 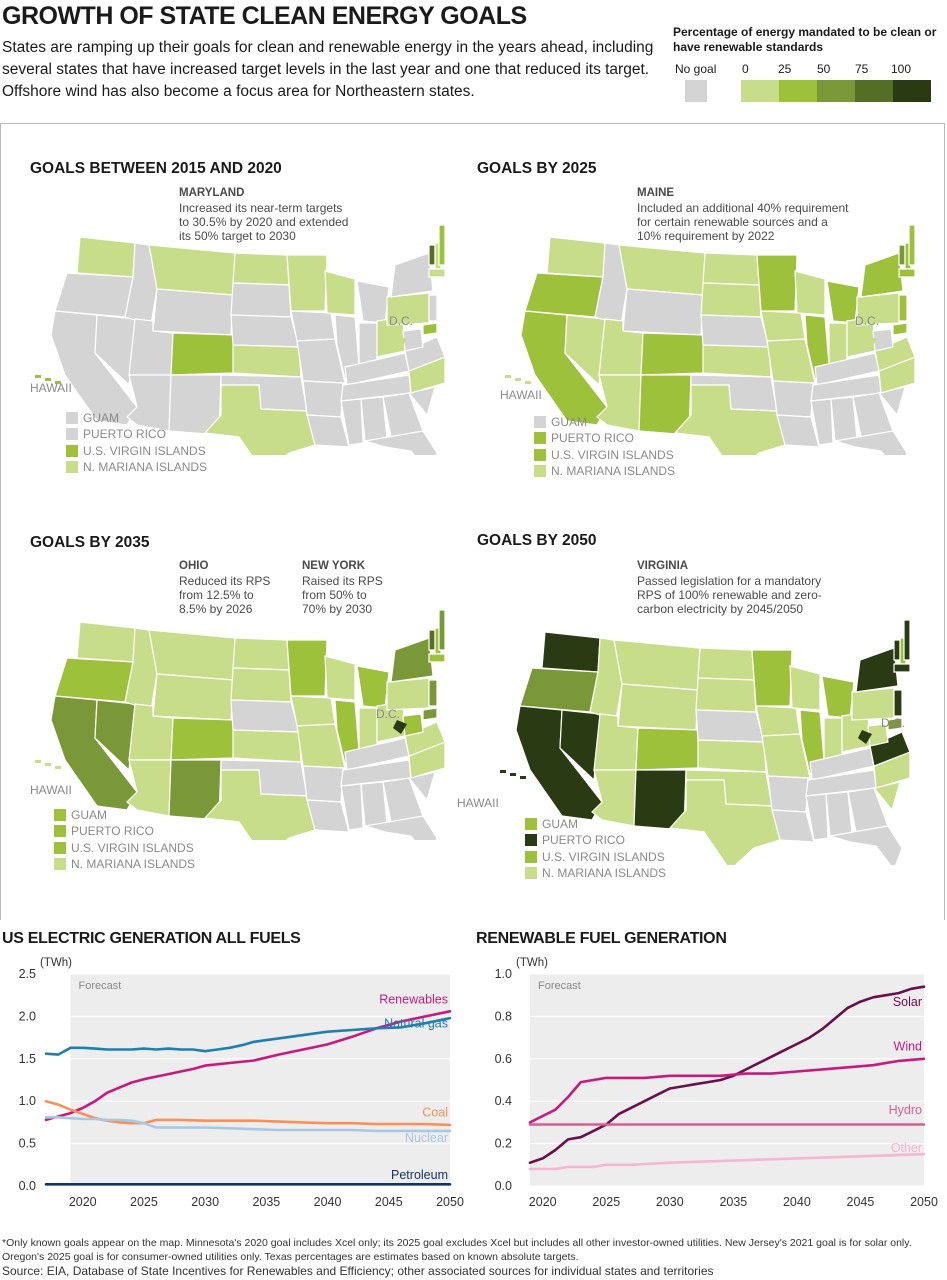 What do you see at coordinates (136, 451) in the screenshot?
I see `territory-virgin-islands-2020: U.S. VIRGIN ISLANDS` at bounding box center [136, 451].